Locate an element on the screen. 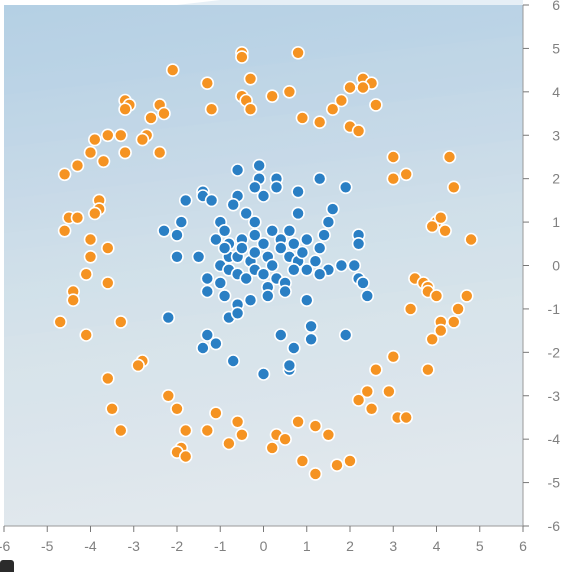 The image size is (581, 572). window-corner-tab is located at coordinates (7, 566).